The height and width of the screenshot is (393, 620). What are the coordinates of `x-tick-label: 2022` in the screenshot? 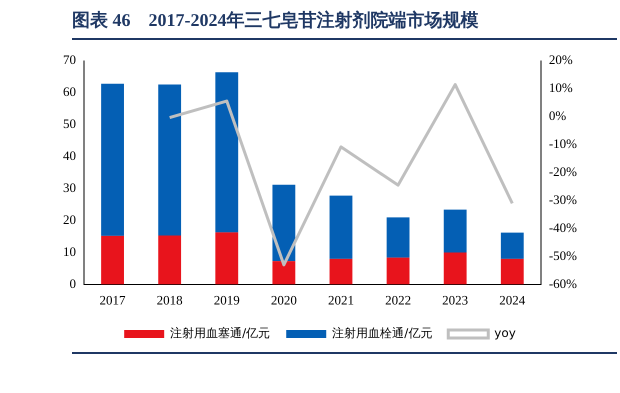 It's located at (398, 300).